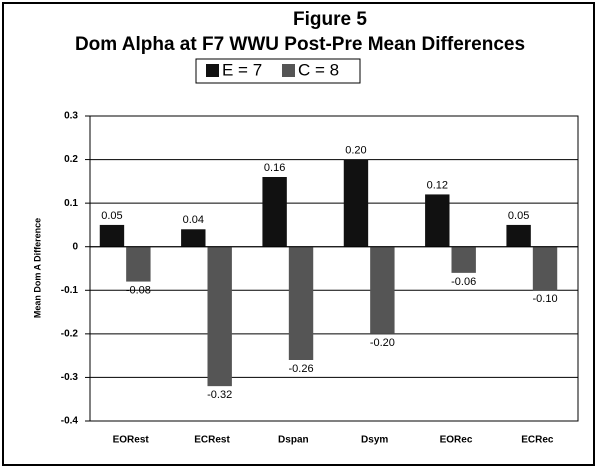 The image size is (598, 469). Describe the element at coordinates (75, 246) in the screenshot. I see `y-tick-label: 0` at that location.